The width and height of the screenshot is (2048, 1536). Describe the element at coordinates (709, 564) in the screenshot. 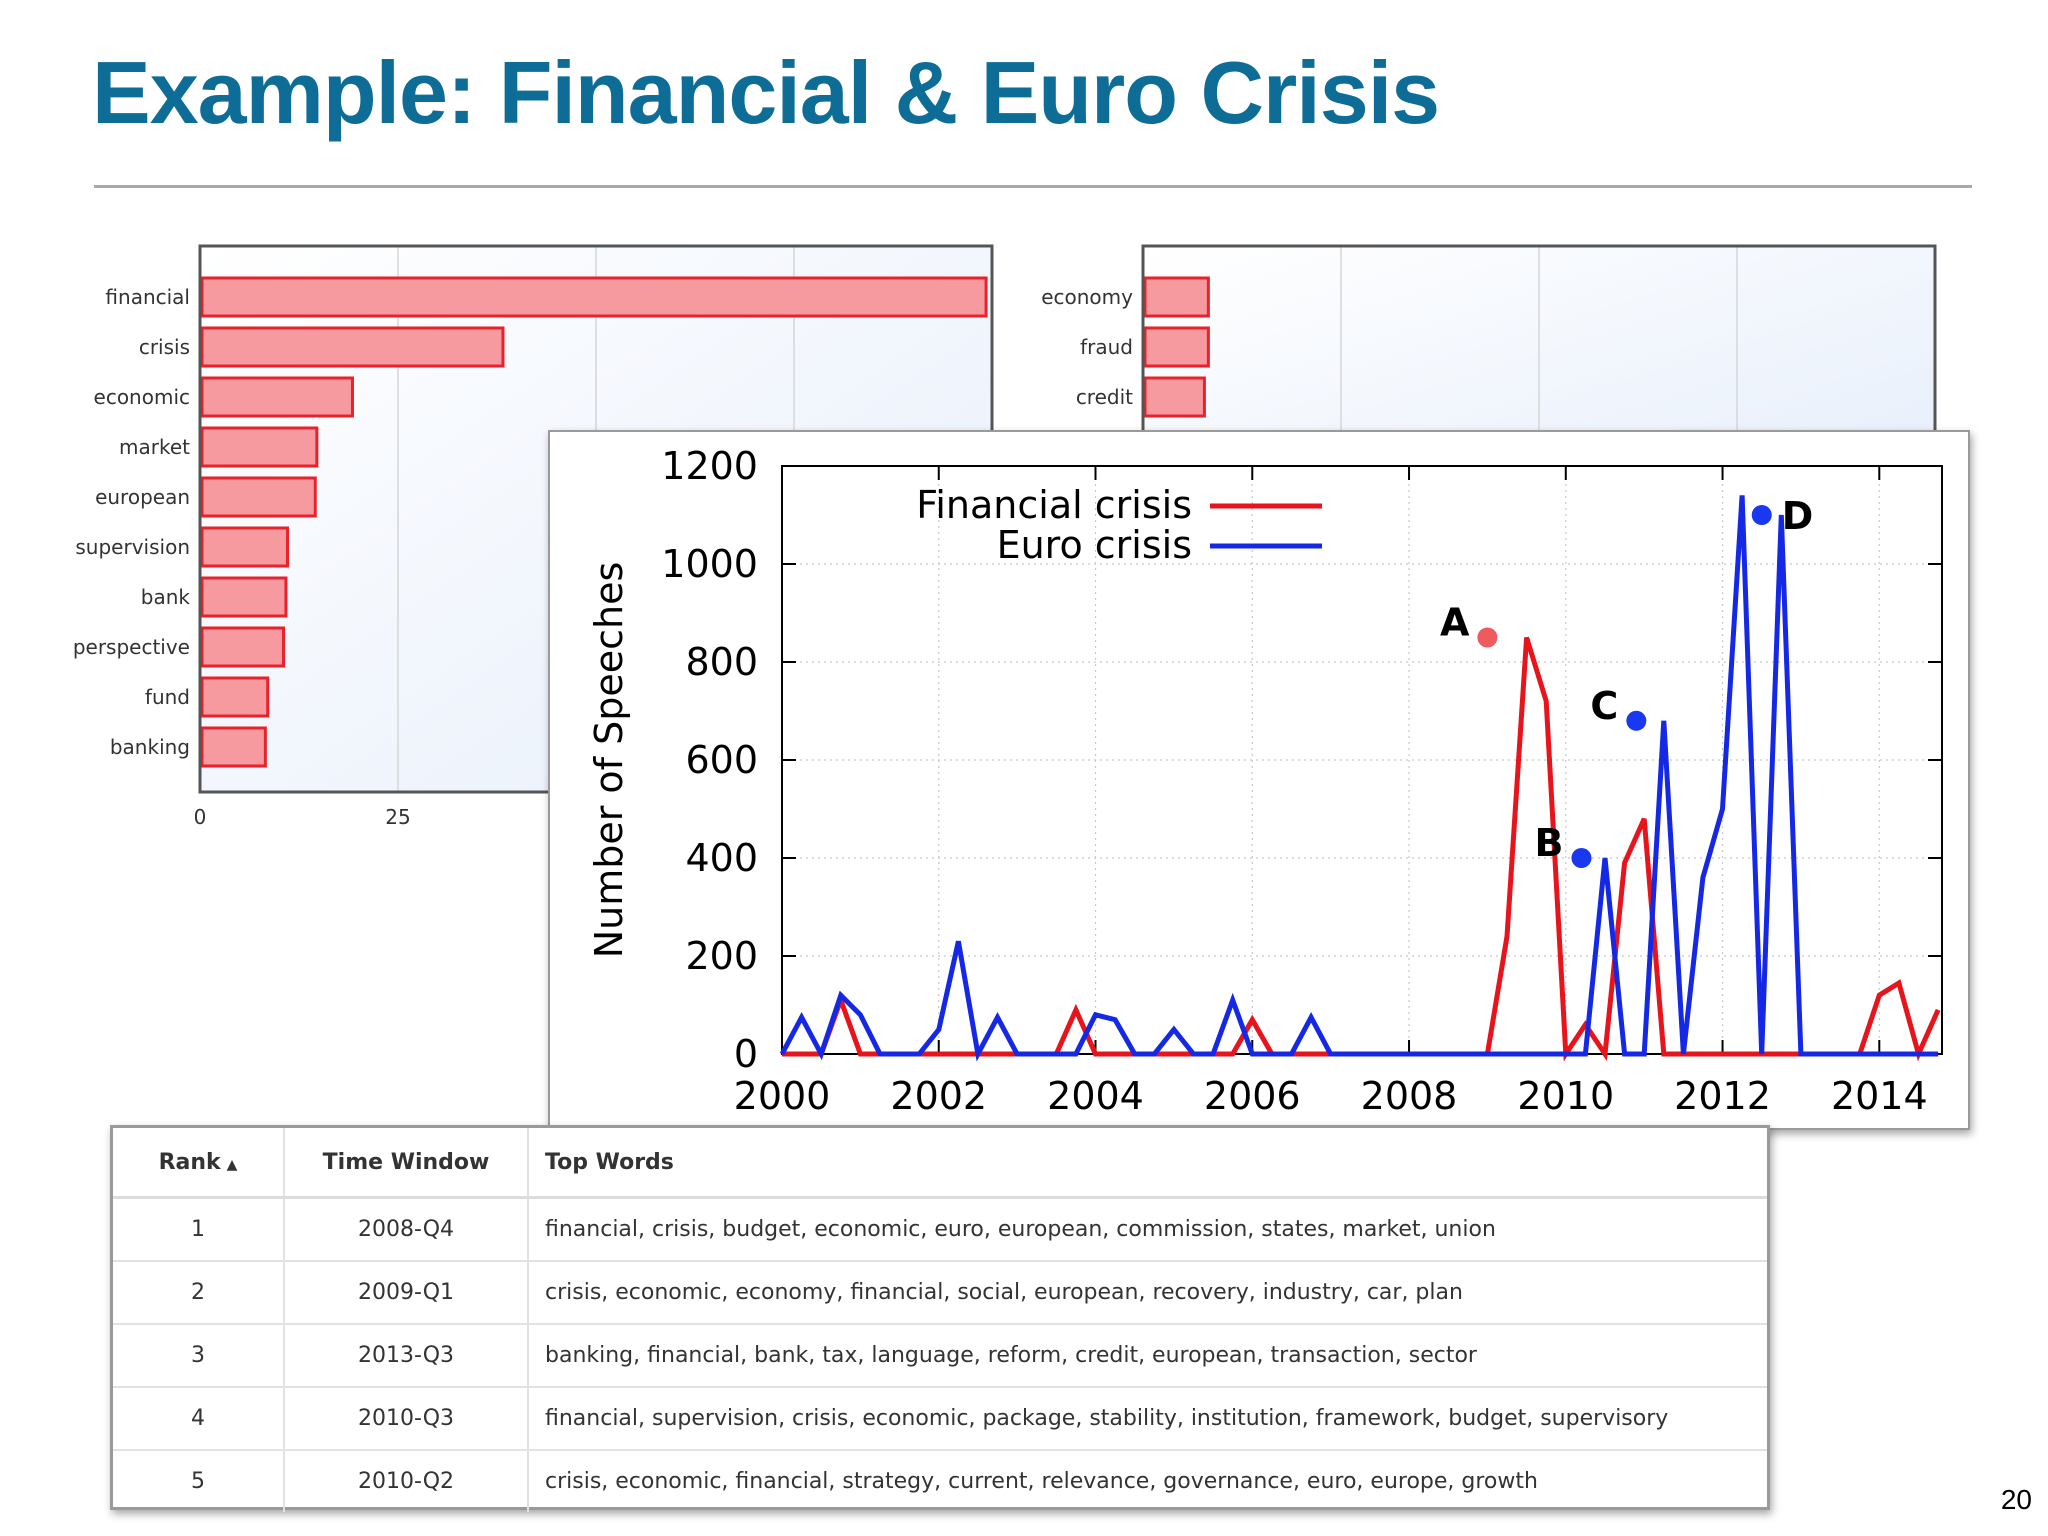

I see `y-tick-label-1000: 1000` at that location.